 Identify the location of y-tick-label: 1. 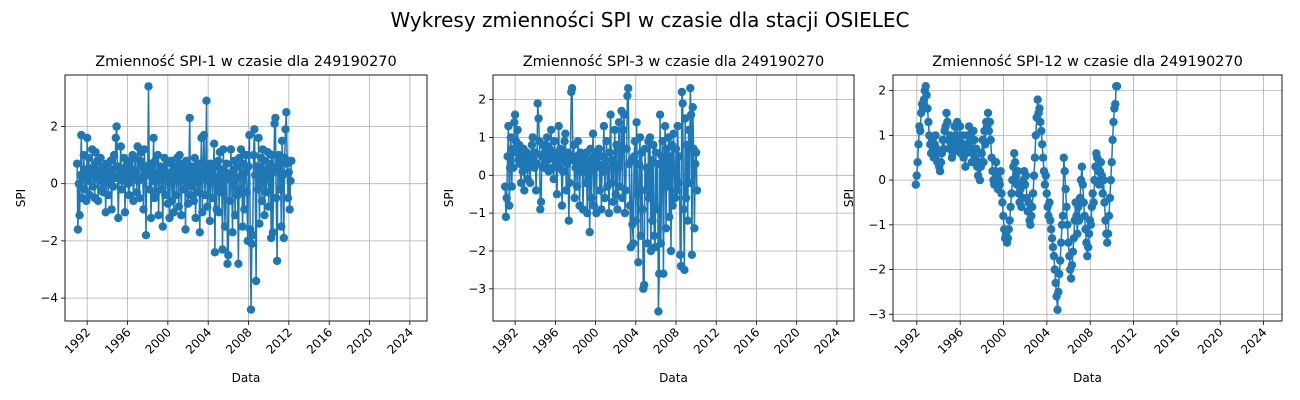
(882, 135).